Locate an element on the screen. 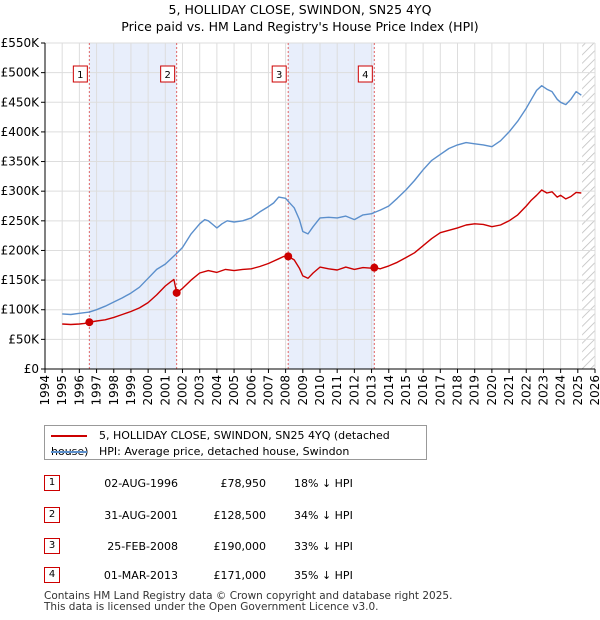  sale-number-badge: 2 is located at coordinates (52, 515).